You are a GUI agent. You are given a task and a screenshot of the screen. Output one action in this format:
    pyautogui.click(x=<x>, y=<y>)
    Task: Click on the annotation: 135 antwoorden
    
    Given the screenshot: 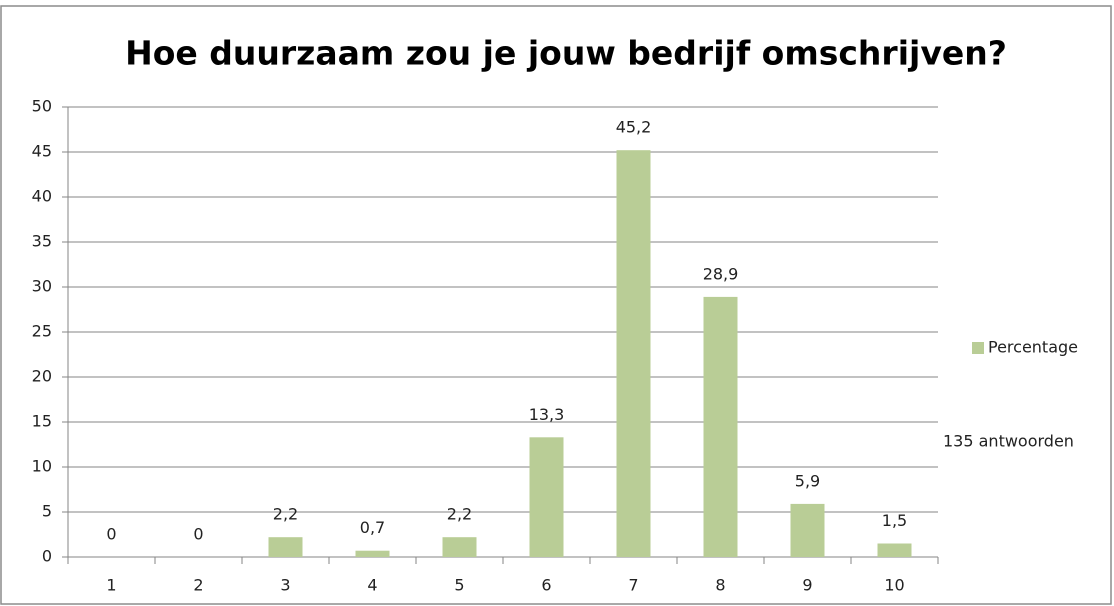 What is the action you would take?
    pyautogui.click(x=1008, y=441)
    